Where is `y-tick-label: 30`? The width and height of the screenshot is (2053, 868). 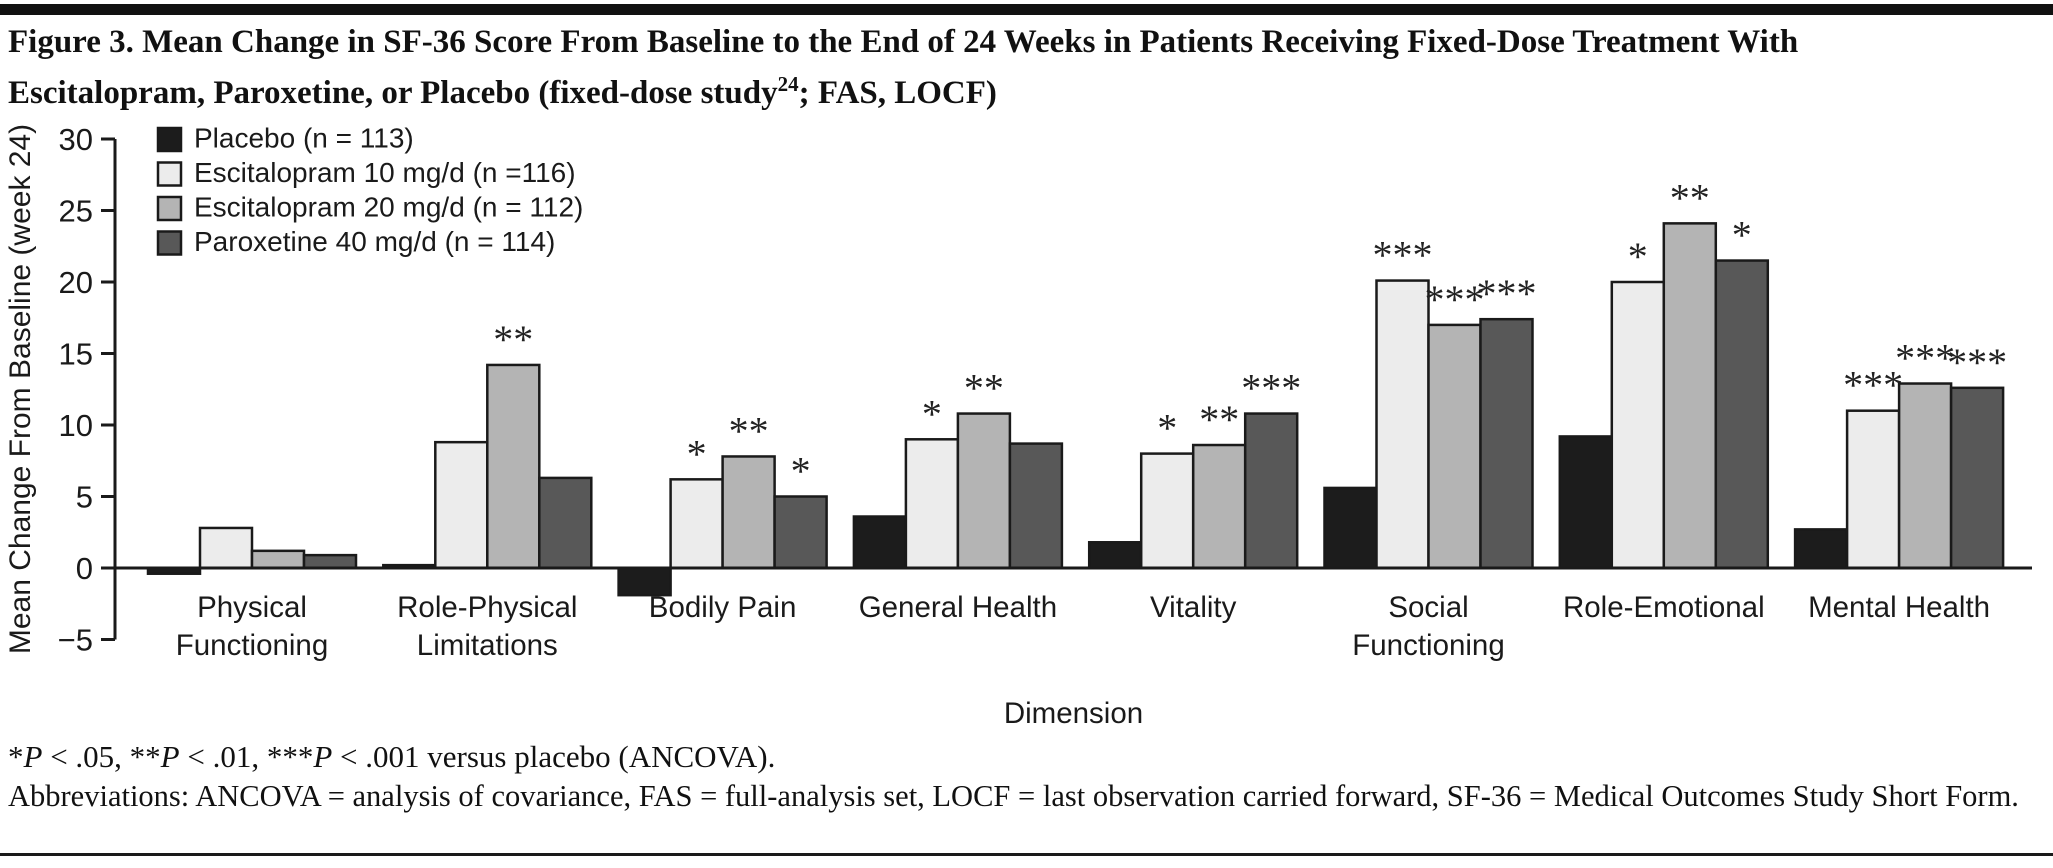 y-tick-label: 30 is located at coordinates (76, 139).